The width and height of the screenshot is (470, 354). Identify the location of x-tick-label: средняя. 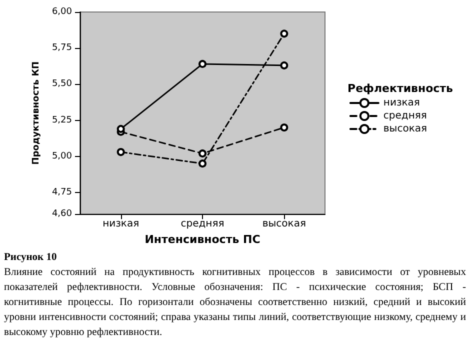
(202, 224).